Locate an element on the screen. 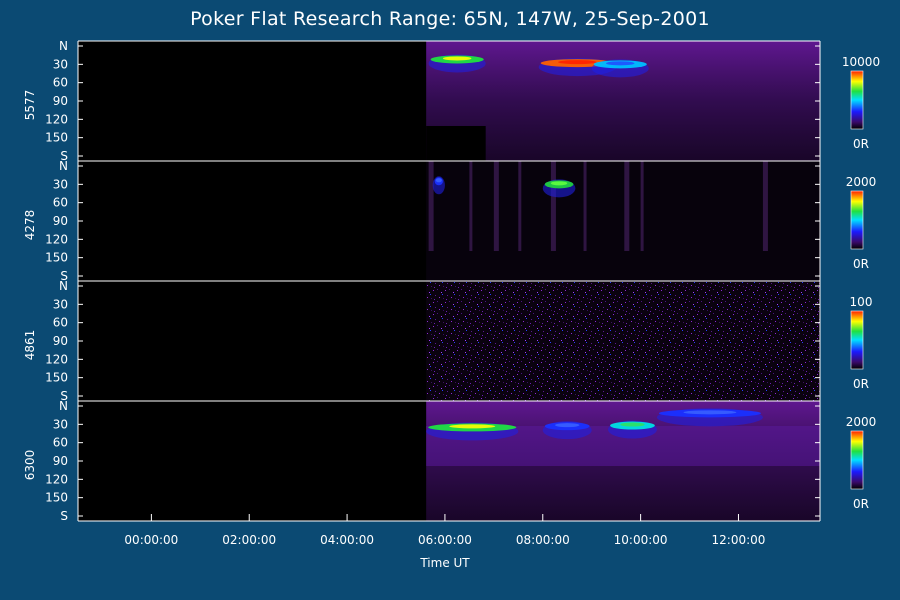  colorbar-max-label: 100 is located at coordinates (861, 302).